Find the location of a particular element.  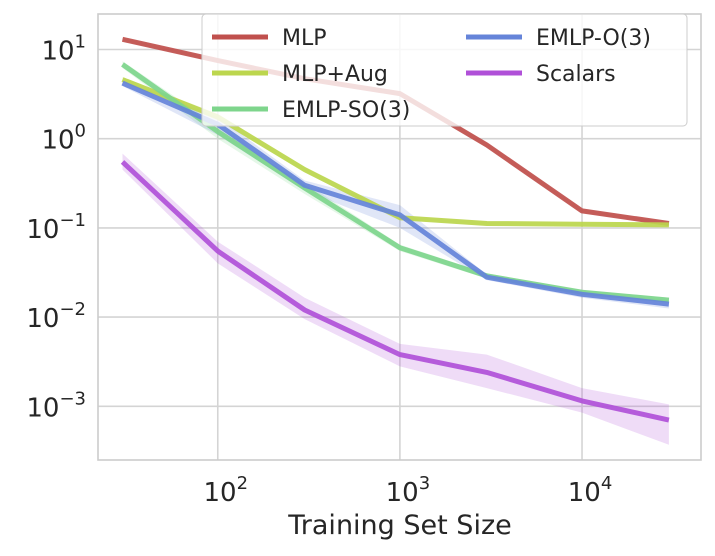

x-tick-labels: 10² 10³ 10⁴ is located at coordinates (407, 490).